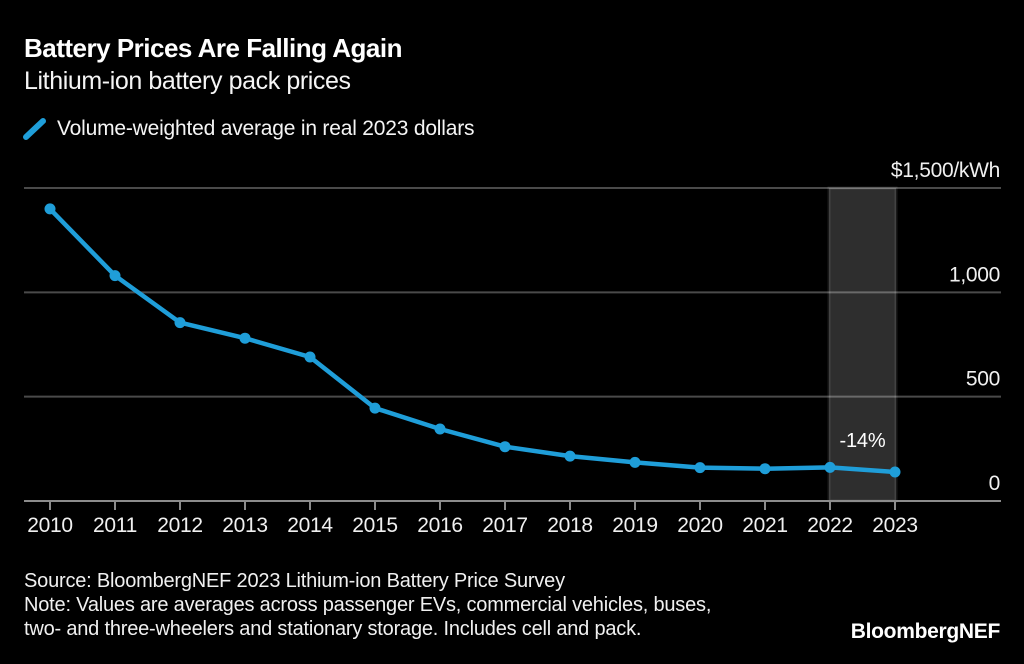  What do you see at coordinates (115, 276) in the screenshot?
I see `data-point-2011` at bounding box center [115, 276].